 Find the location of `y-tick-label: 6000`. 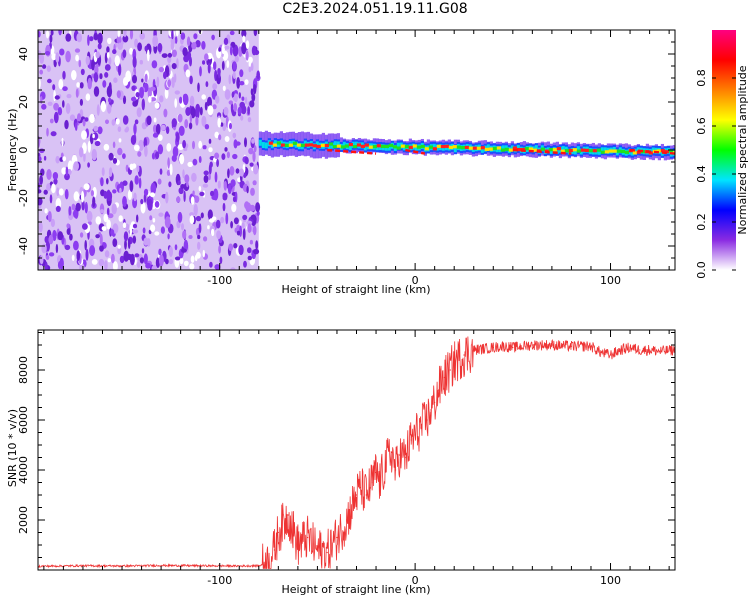

y-tick-label: 6000 is located at coordinates (23, 420).